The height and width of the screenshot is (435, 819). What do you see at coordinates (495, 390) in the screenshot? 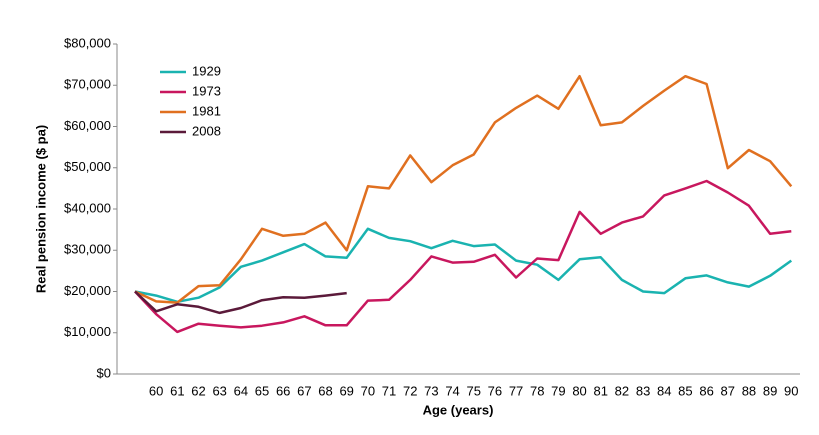
I see `x-tick-label: 76` at bounding box center [495, 390].